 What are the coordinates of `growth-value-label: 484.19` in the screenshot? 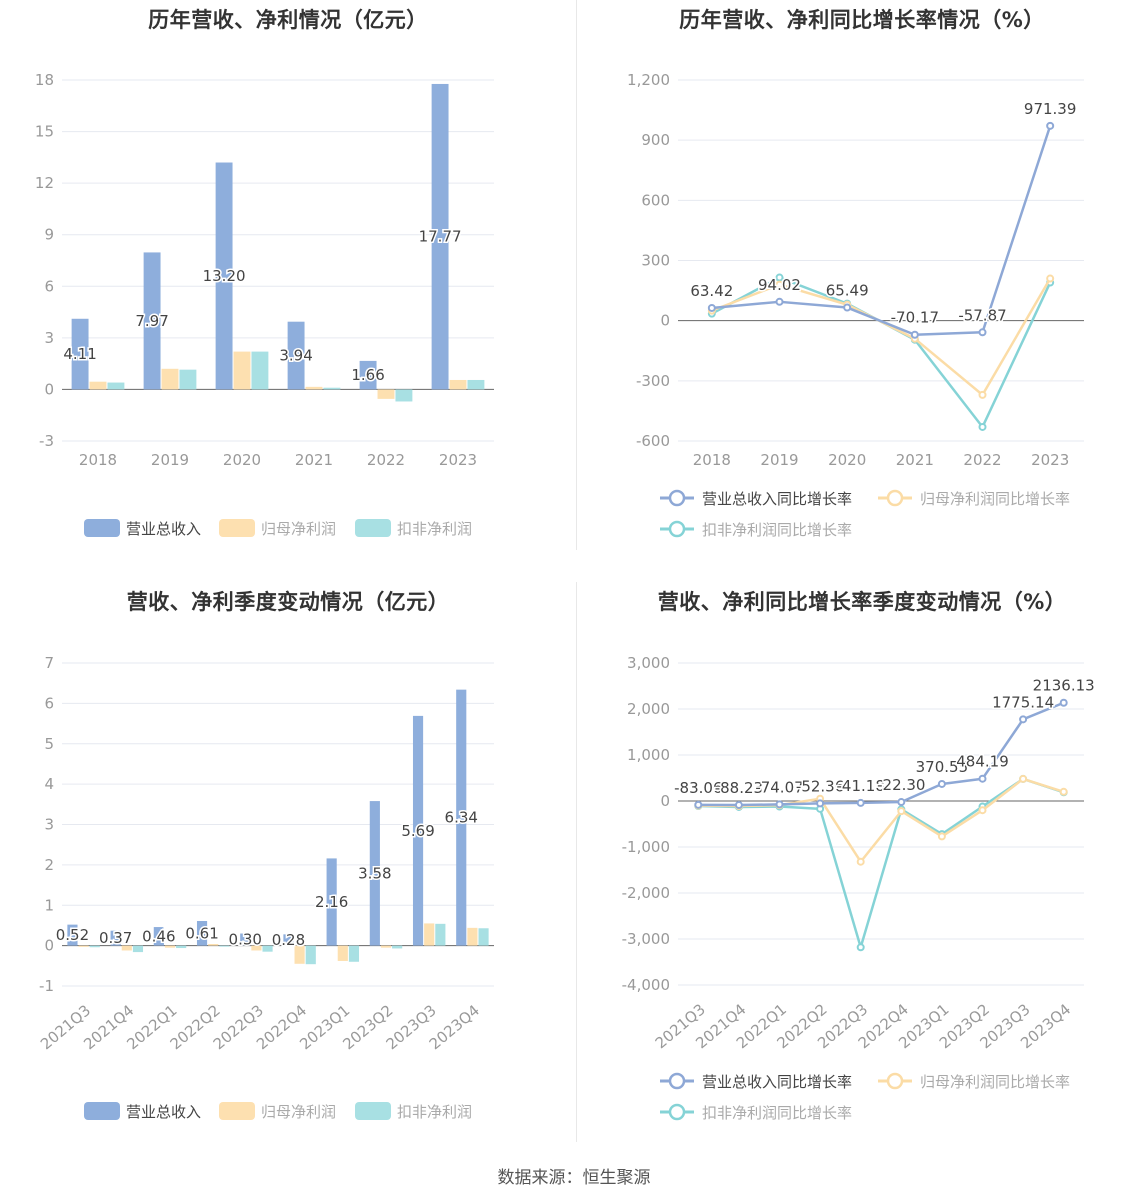 It's located at (982, 762).